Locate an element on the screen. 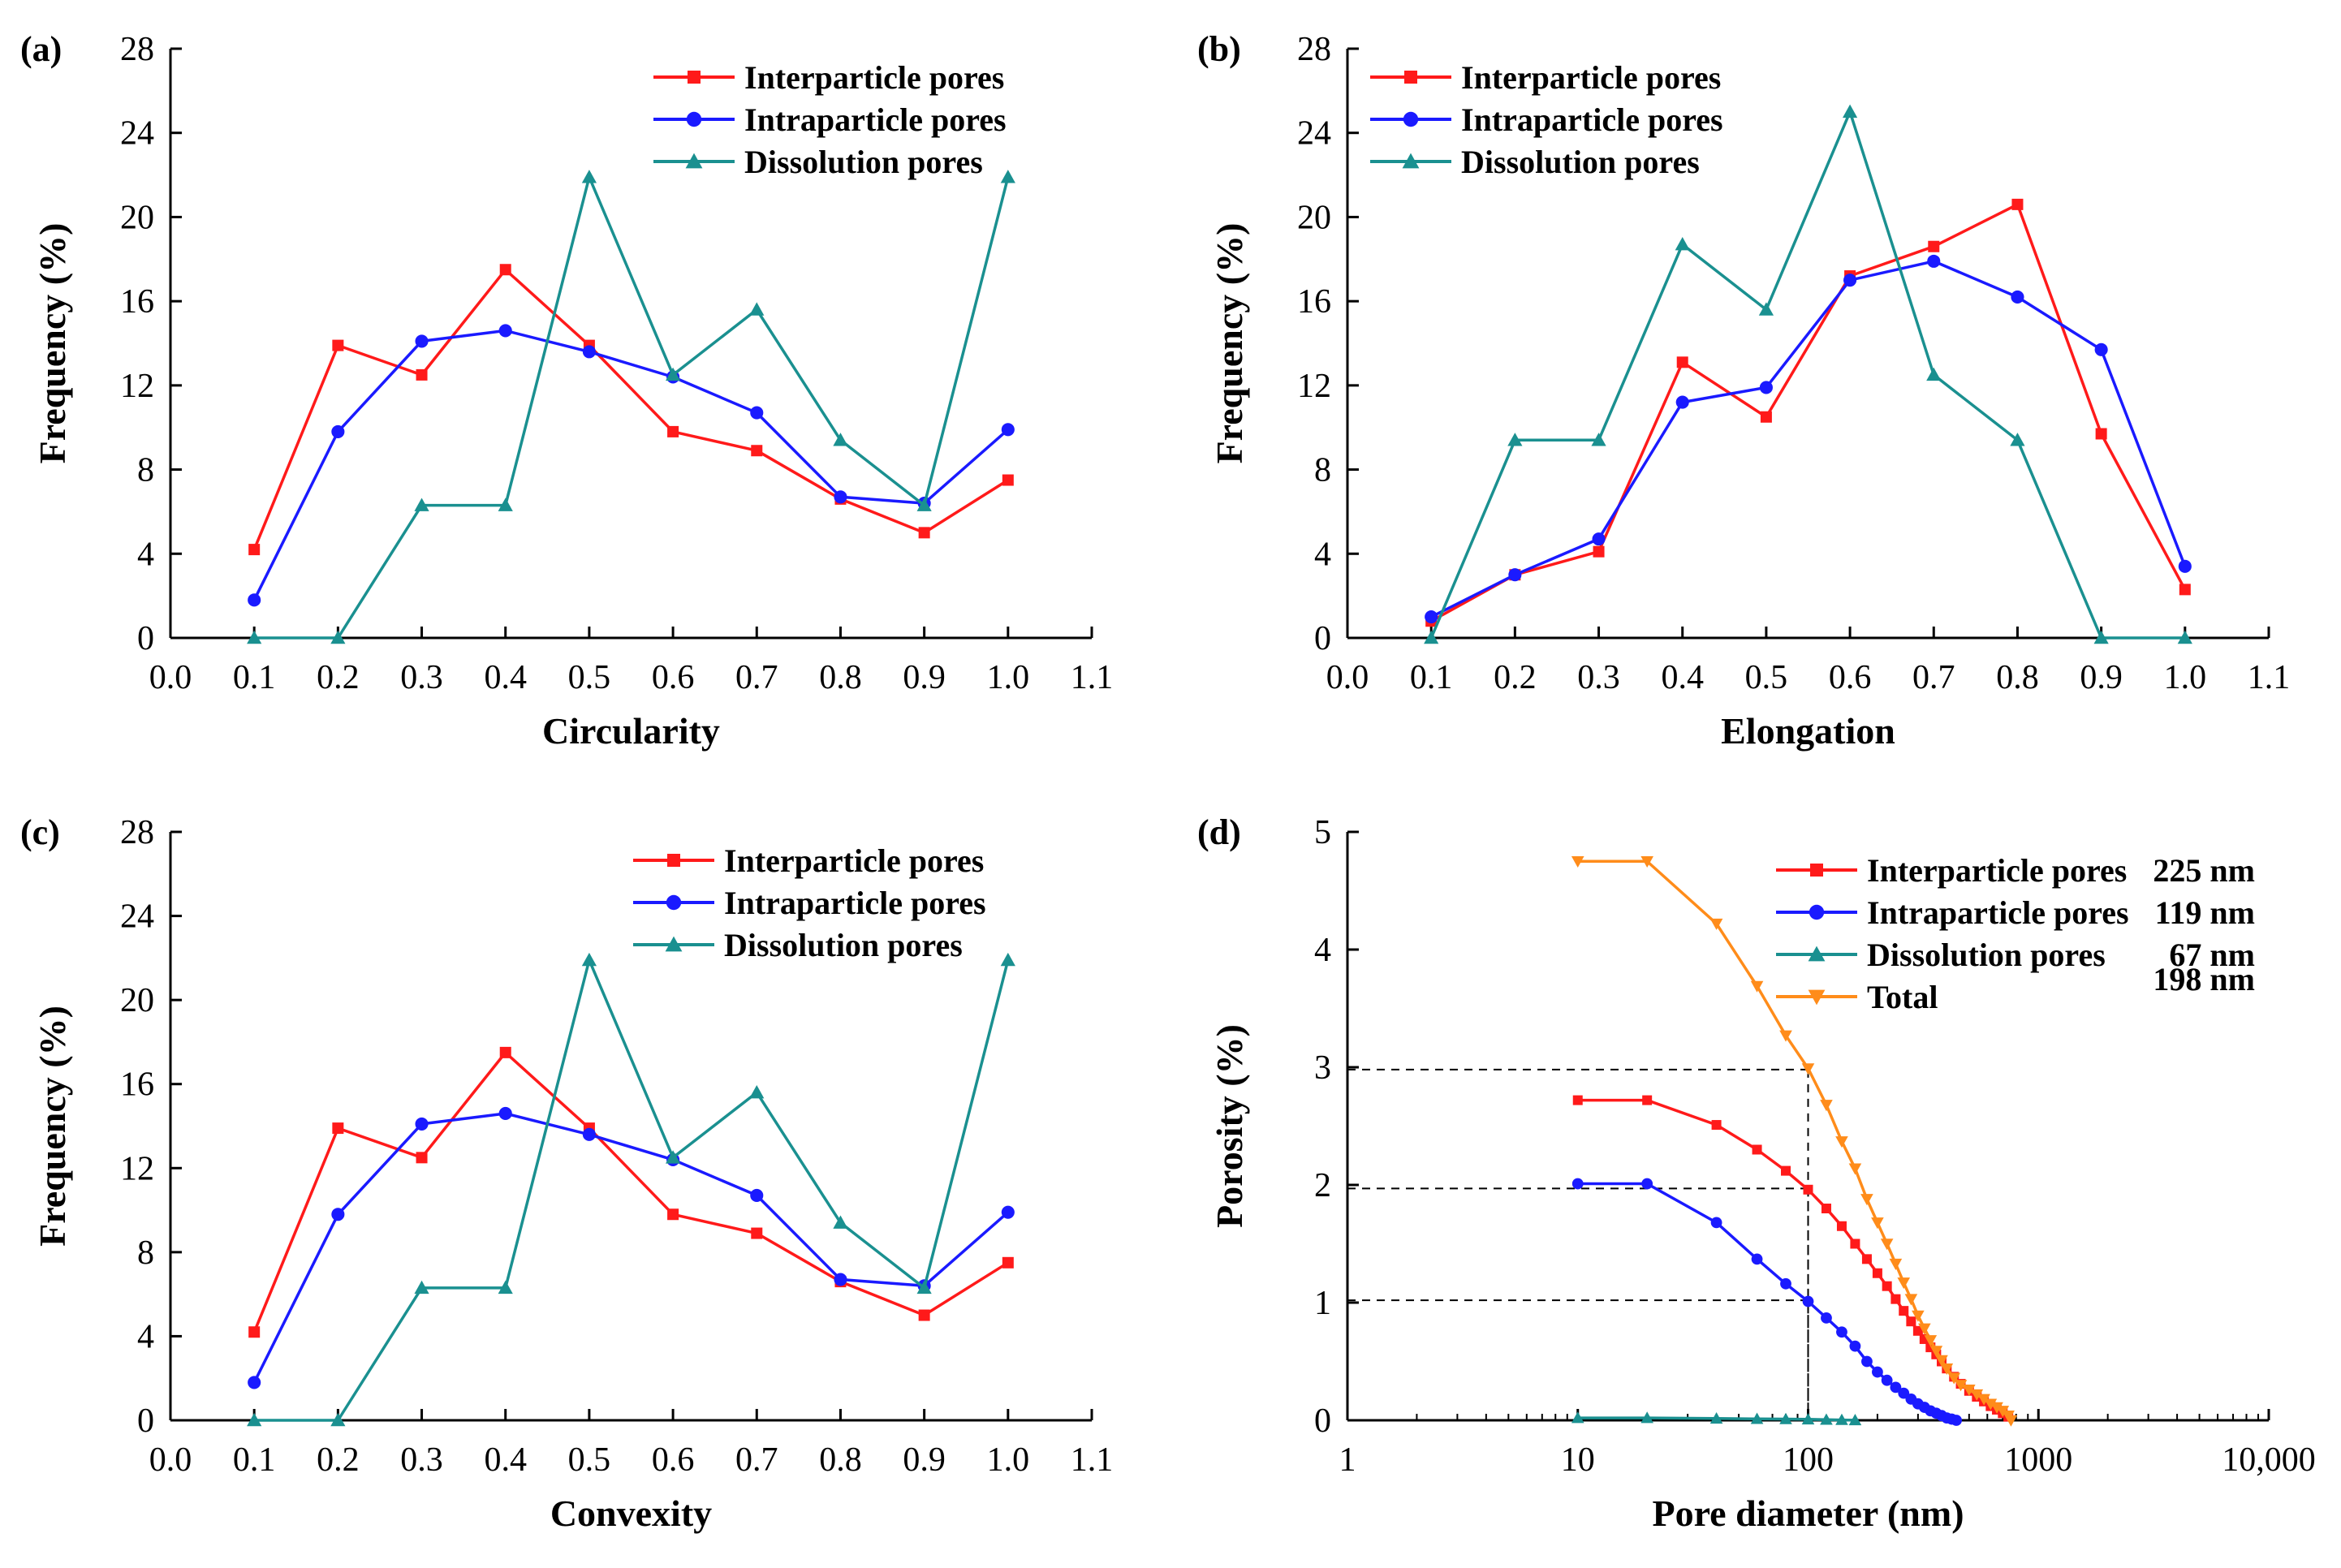 The width and height of the screenshot is (2341, 1568). x-axis-label: Convexity is located at coordinates (631, 1514).